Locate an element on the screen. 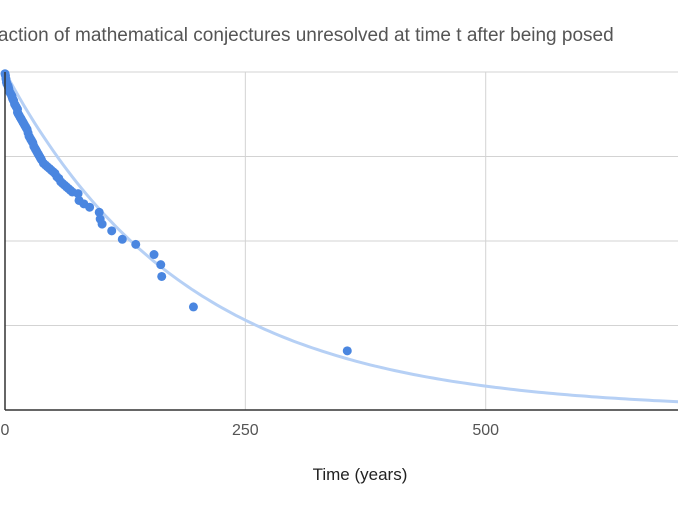  x-axis-label: Time (years) is located at coordinates (360, 474).